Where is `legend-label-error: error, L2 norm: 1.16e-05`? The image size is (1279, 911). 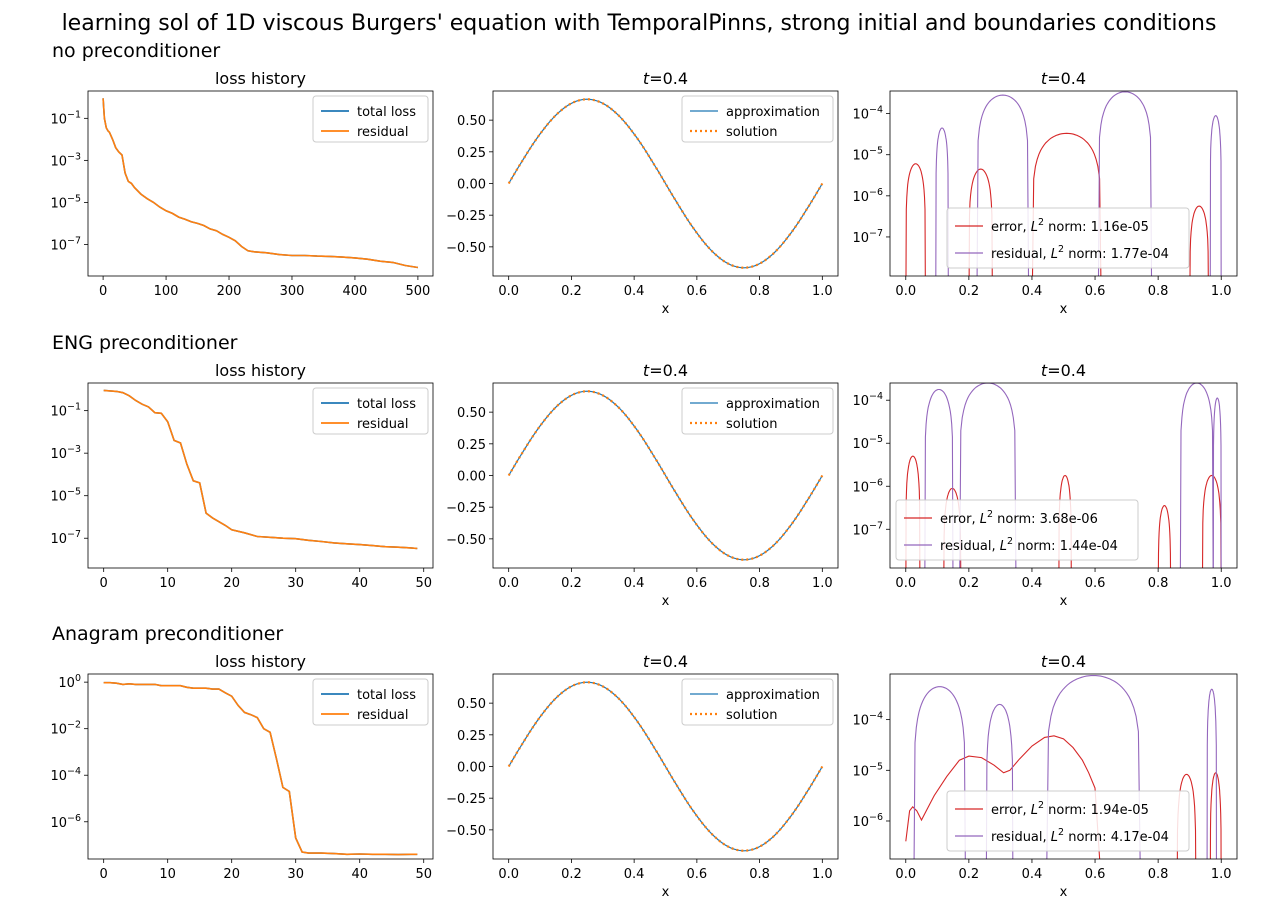 legend-label-error: error, L2 norm: 1.16e-05 is located at coordinates (1070, 226).